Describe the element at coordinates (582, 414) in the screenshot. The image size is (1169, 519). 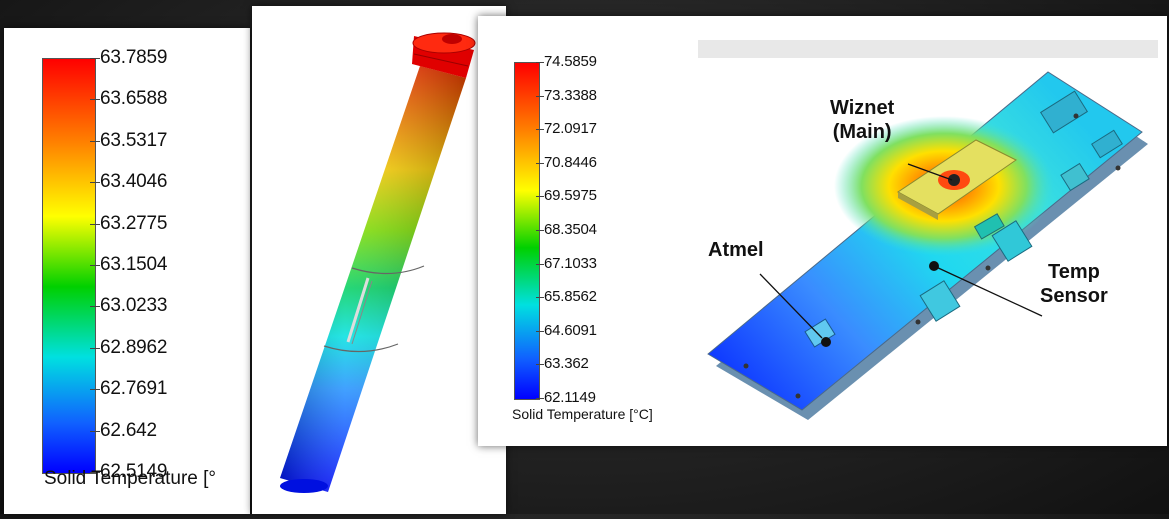
I see `right-legend-title: Solid Temperature [°C]` at that location.